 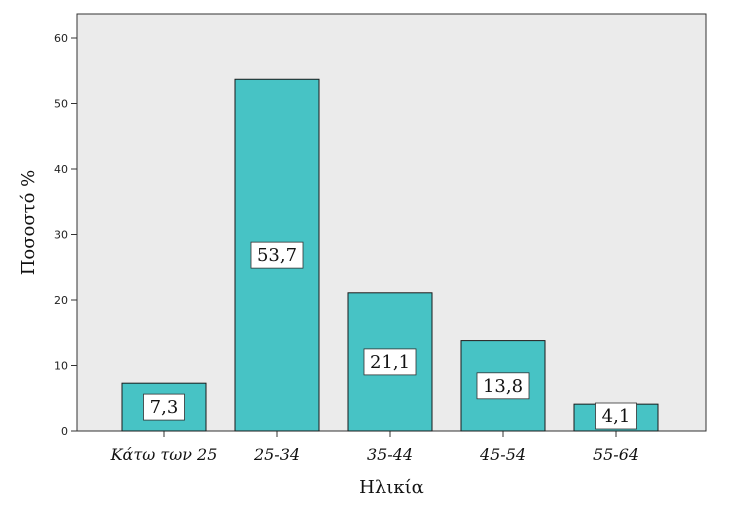 What do you see at coordinates (391, 487) in the screenshot?
I see `x-axis-title: Ηλικία` at bounding box center [391, 487].